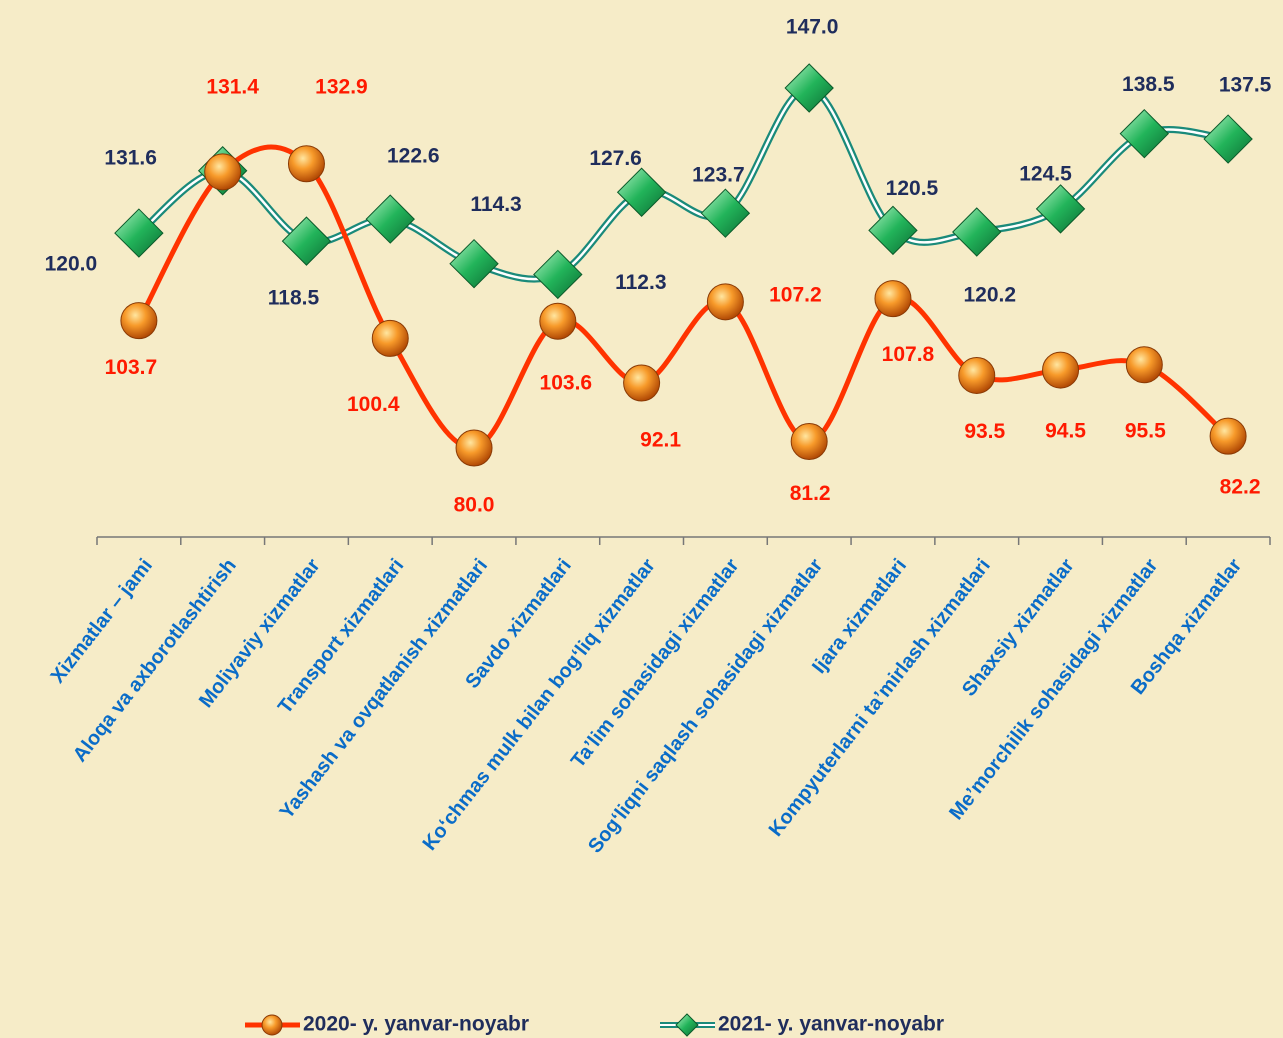  What do you see at coordinates (660, 440) in the screenshot?
I see `data-label: 92.1` at bounding box center [660, 440].